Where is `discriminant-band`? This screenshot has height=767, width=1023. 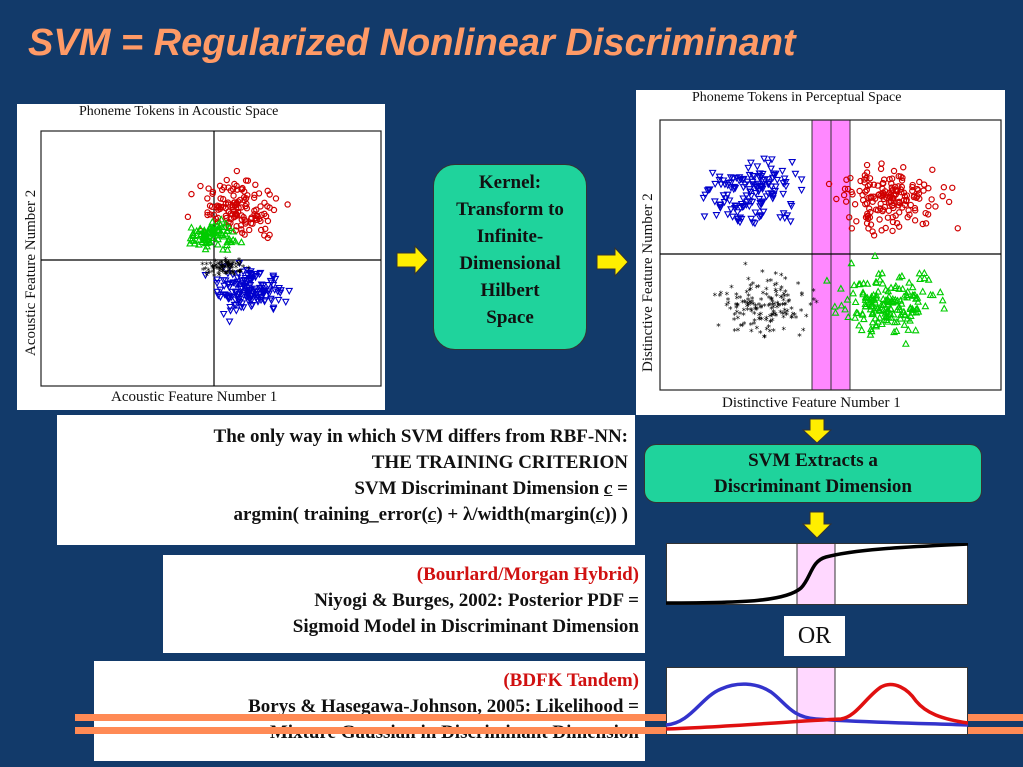
discriminant-band is located at coordinates (816, 701).